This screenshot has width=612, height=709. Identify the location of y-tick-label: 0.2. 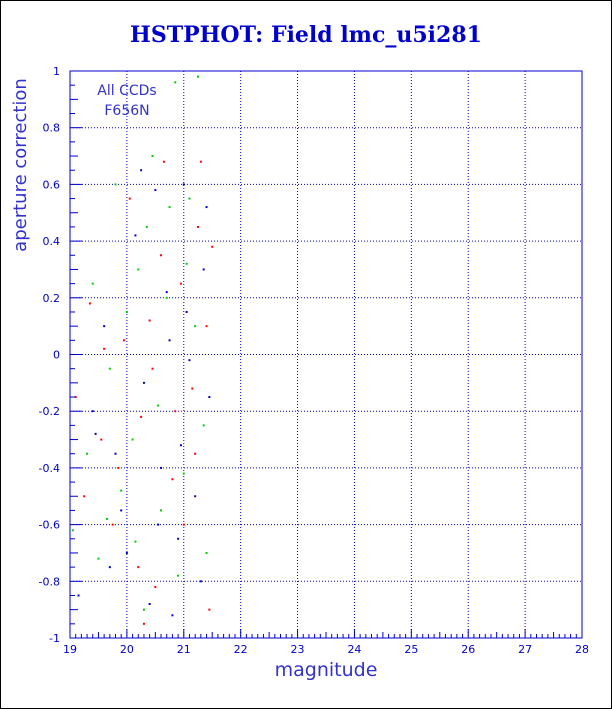
(52, 298).